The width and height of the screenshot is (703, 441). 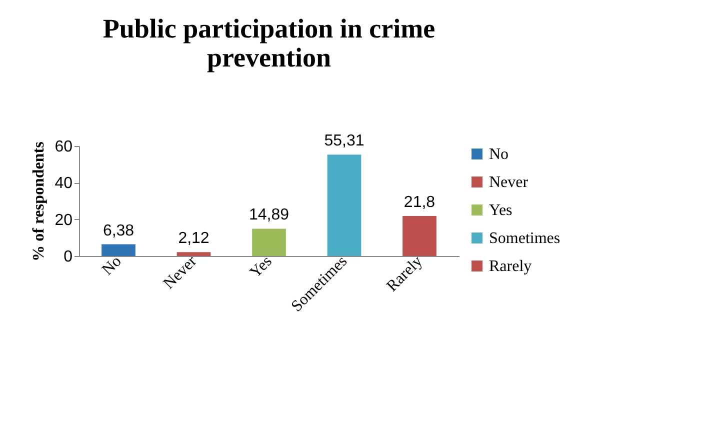 What do you see at coordinates (269, 57) in the screenshot?
I see `text: prevention` at bounding box center [269, 57].